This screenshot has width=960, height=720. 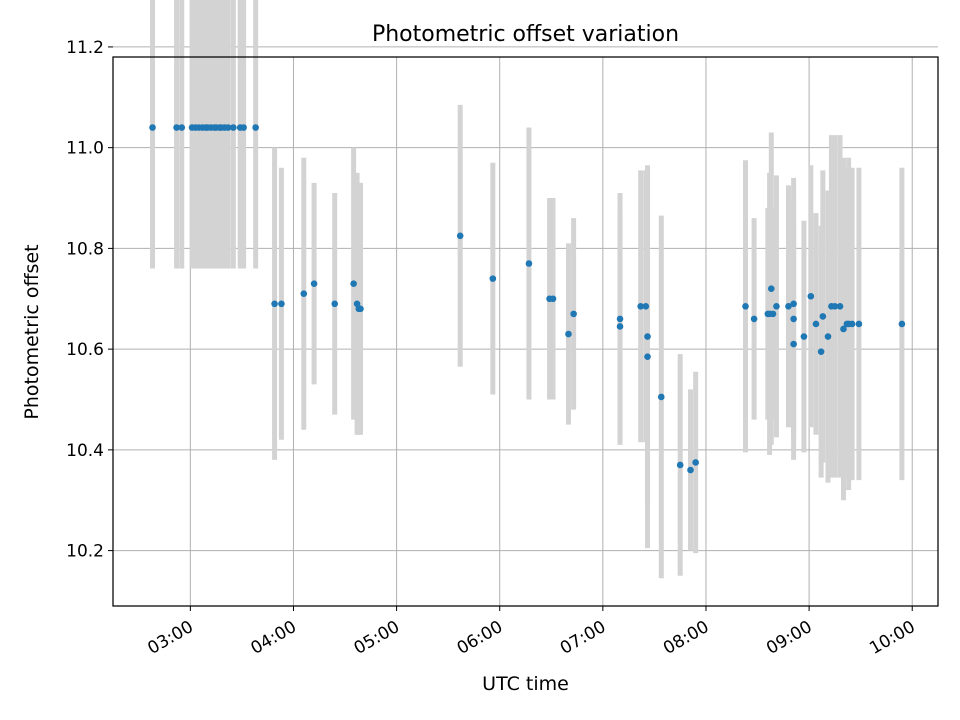 What do you see at coordinates (85, 48) in the screenshot?
I see `y-tick-label: 11.2` at bounding box center [85, 48].